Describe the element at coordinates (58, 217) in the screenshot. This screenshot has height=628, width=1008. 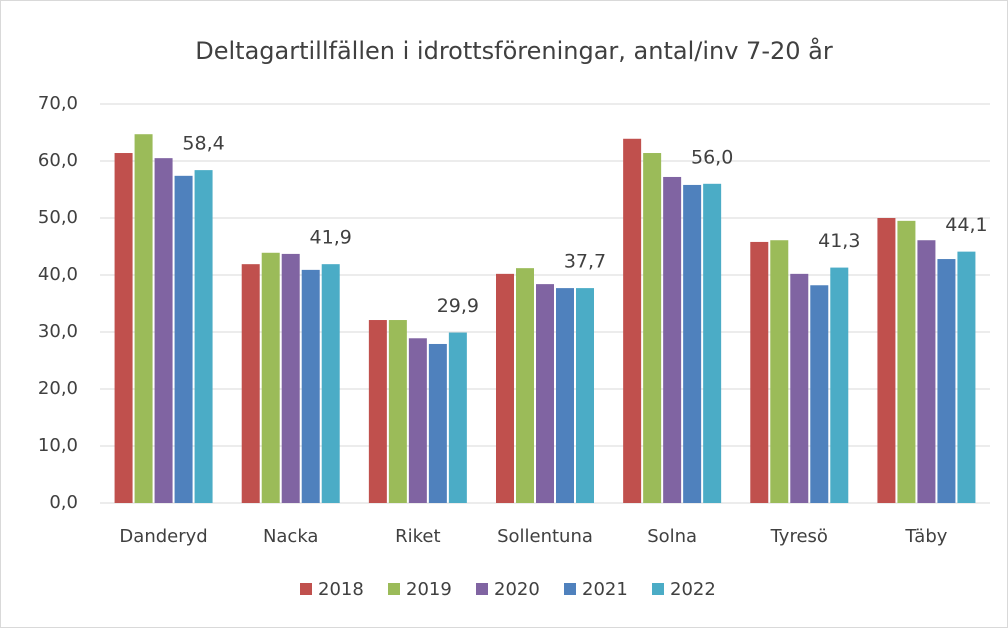
I see `y-tick-label: 50,0` at that location.